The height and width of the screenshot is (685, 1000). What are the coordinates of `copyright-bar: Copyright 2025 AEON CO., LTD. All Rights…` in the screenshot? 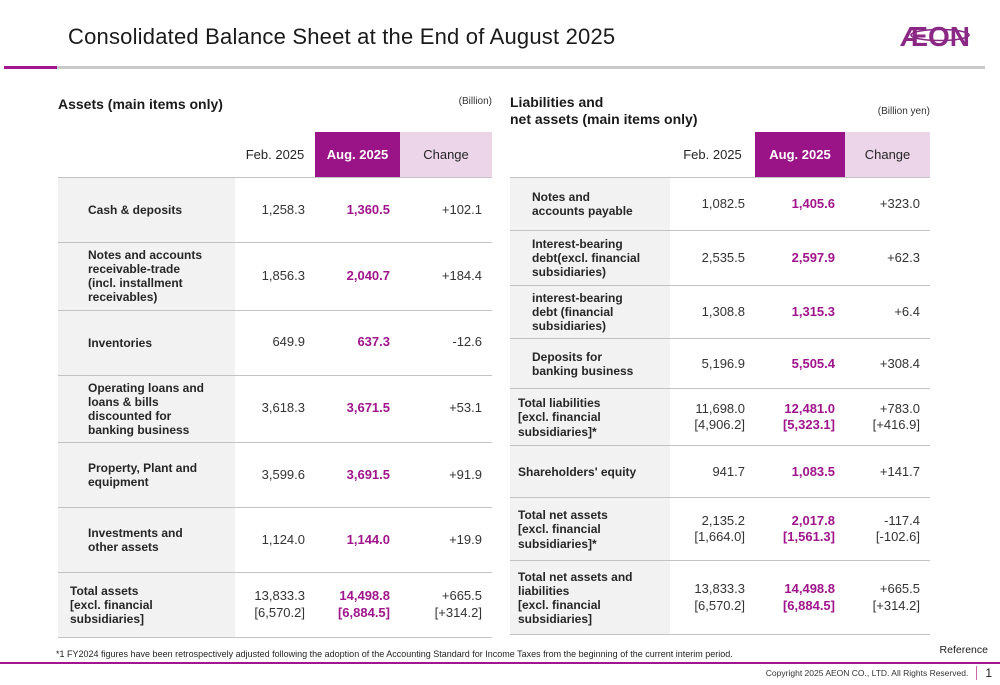 It's located at (879, 673).